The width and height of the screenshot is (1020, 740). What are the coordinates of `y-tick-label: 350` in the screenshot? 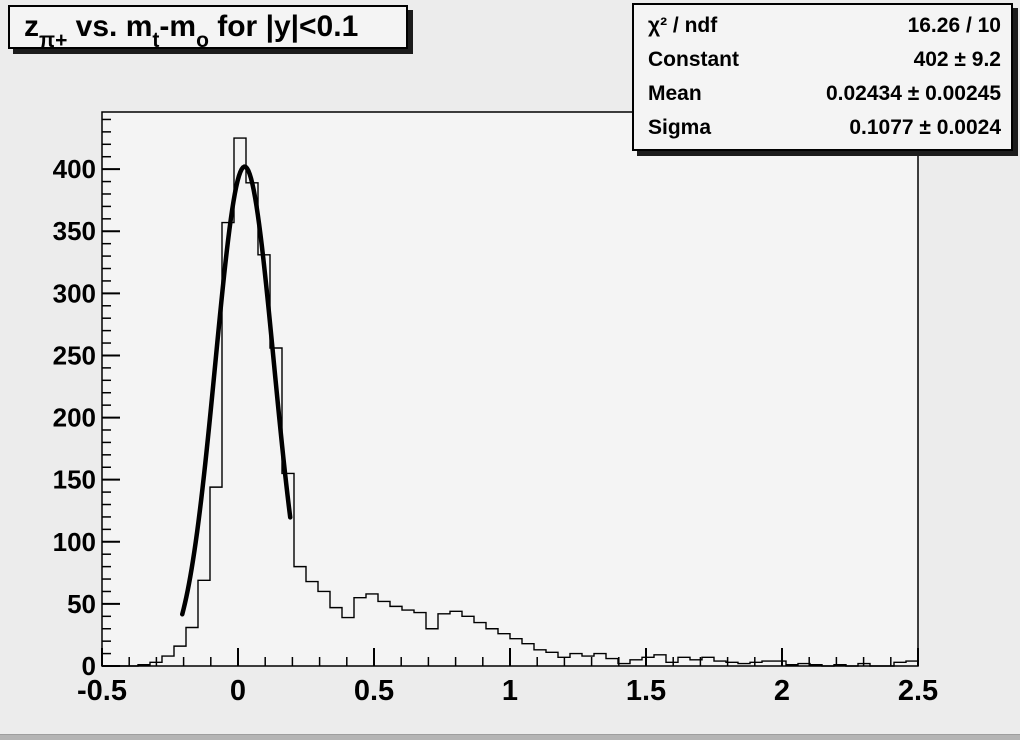 It's located at (74, 231).